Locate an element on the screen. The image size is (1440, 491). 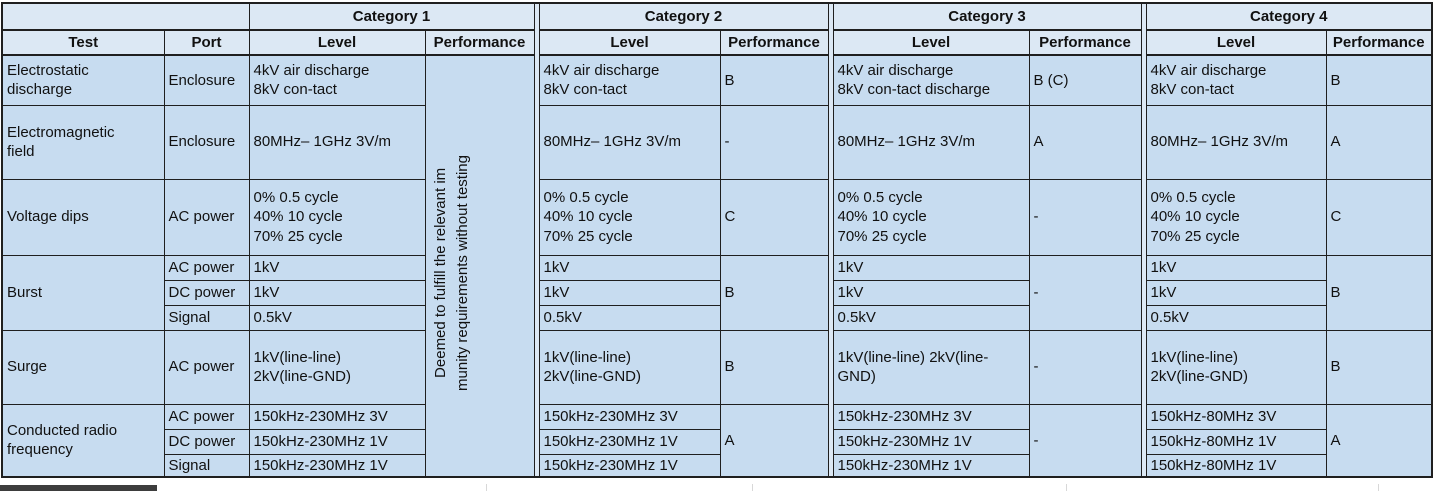
crf-performance-cat4: A is located at coordinates (1379, 440).